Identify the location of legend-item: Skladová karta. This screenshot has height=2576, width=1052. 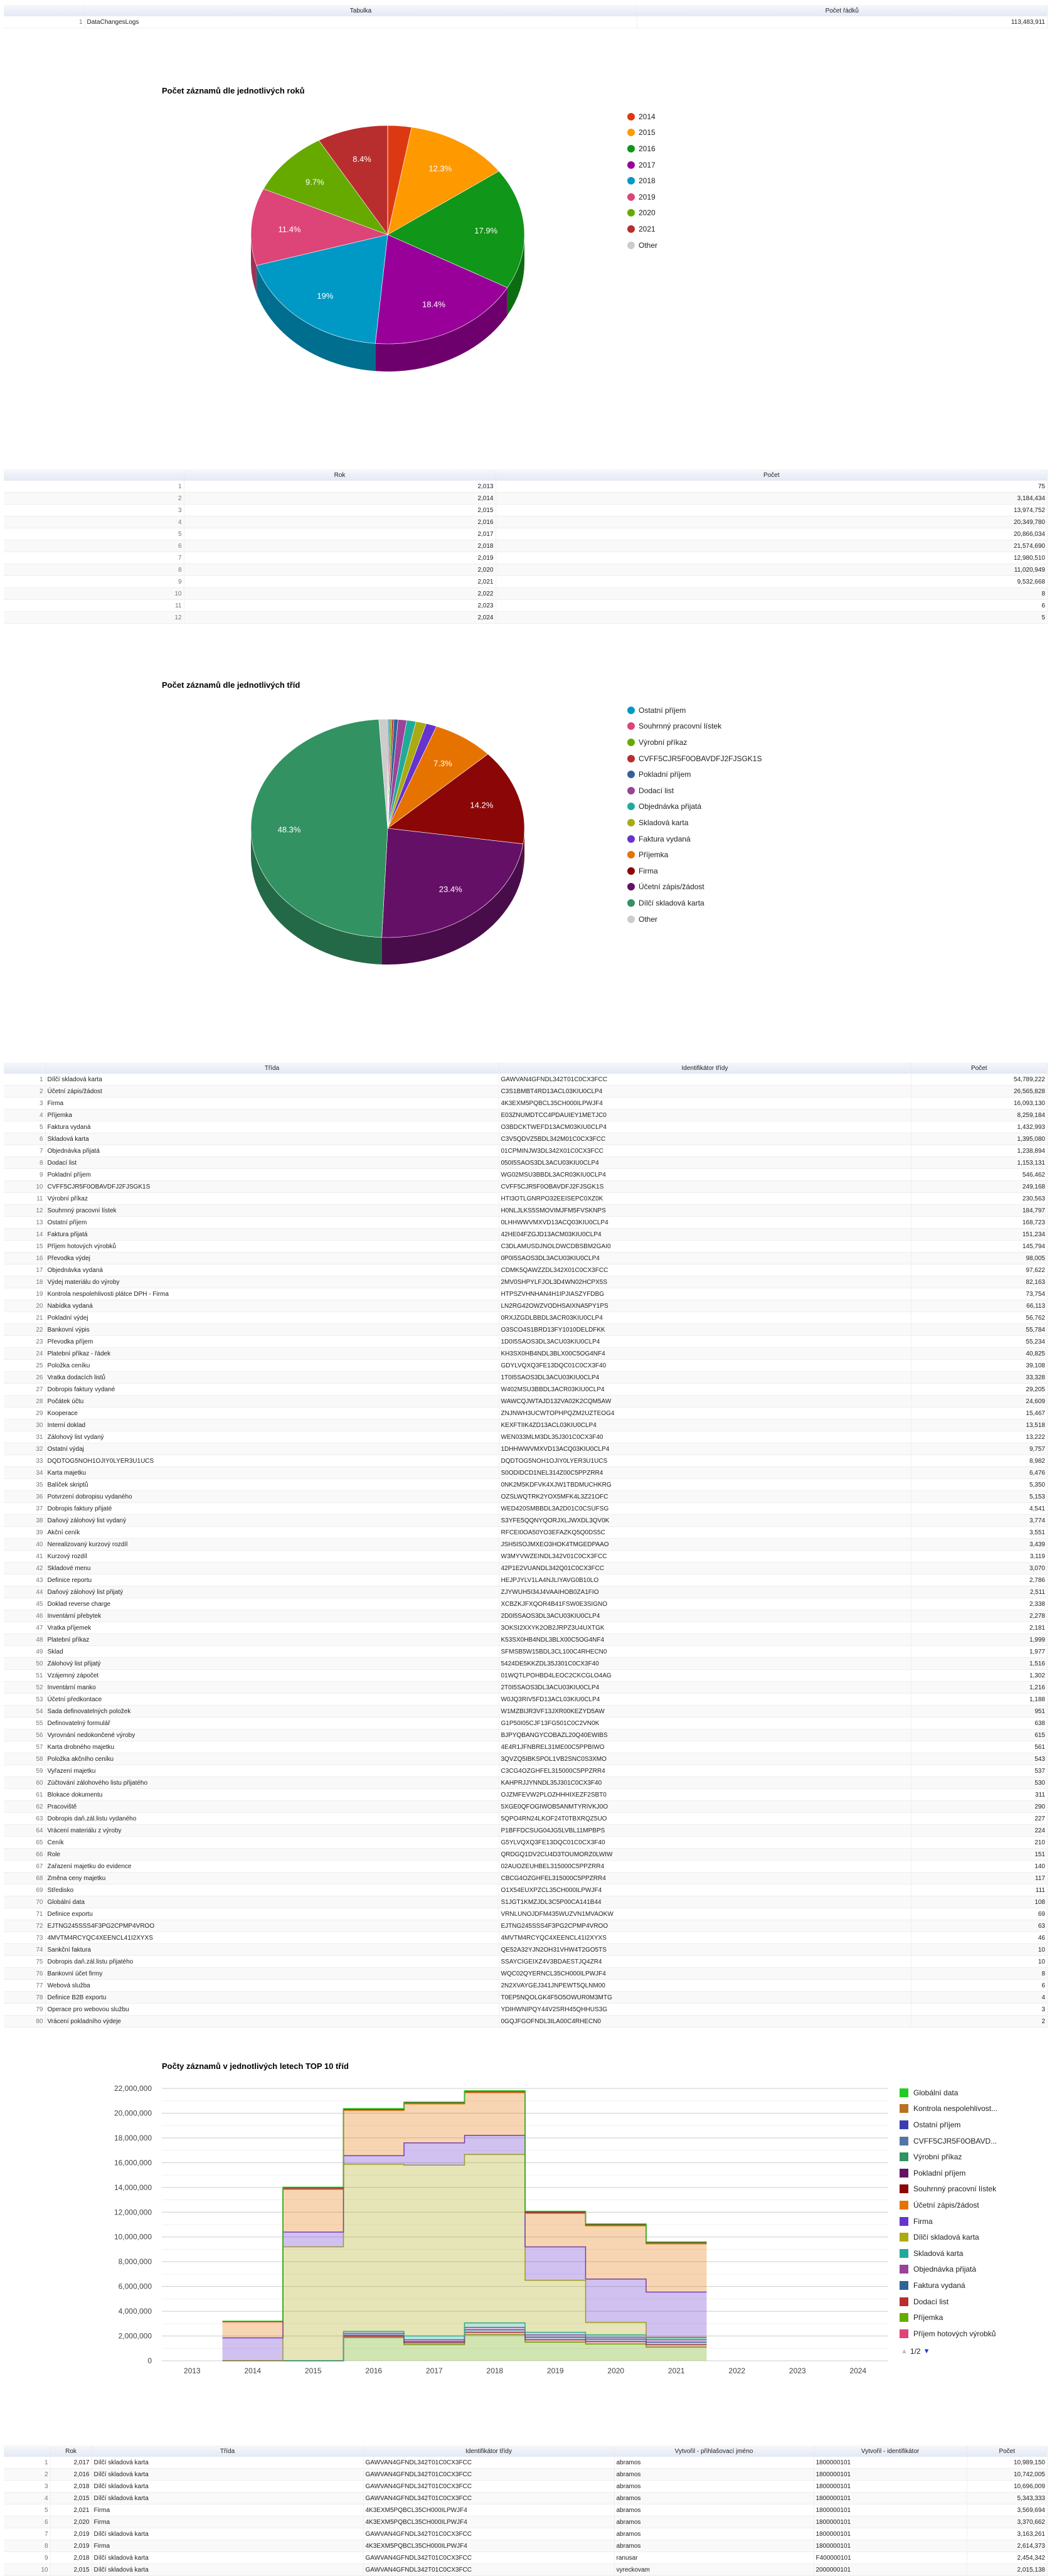
(949, 2253).